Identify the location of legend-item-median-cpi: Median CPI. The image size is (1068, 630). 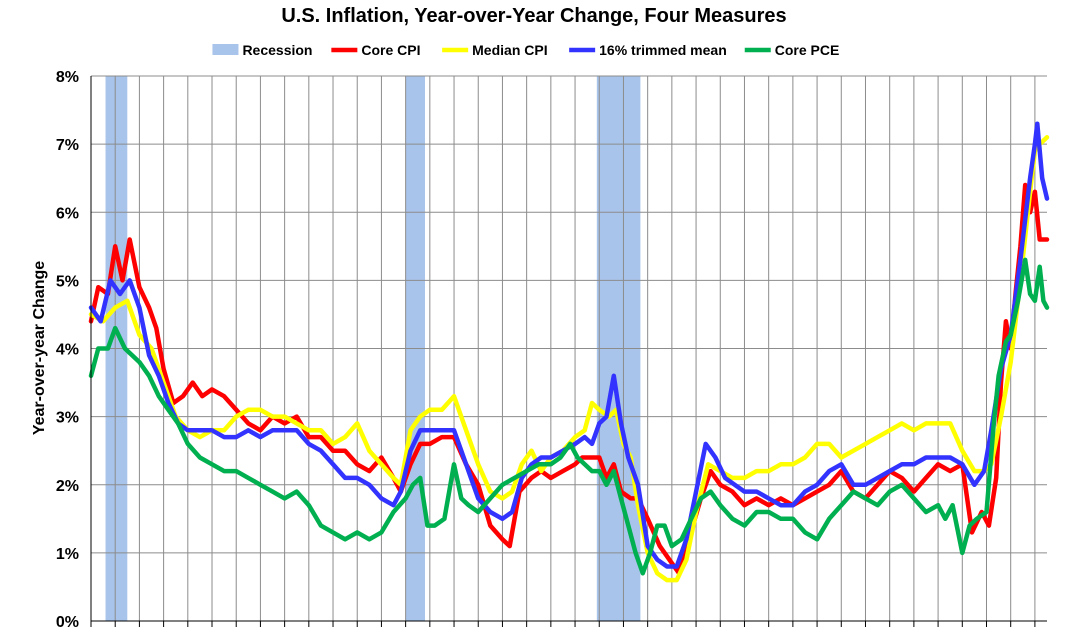
(495, 50).